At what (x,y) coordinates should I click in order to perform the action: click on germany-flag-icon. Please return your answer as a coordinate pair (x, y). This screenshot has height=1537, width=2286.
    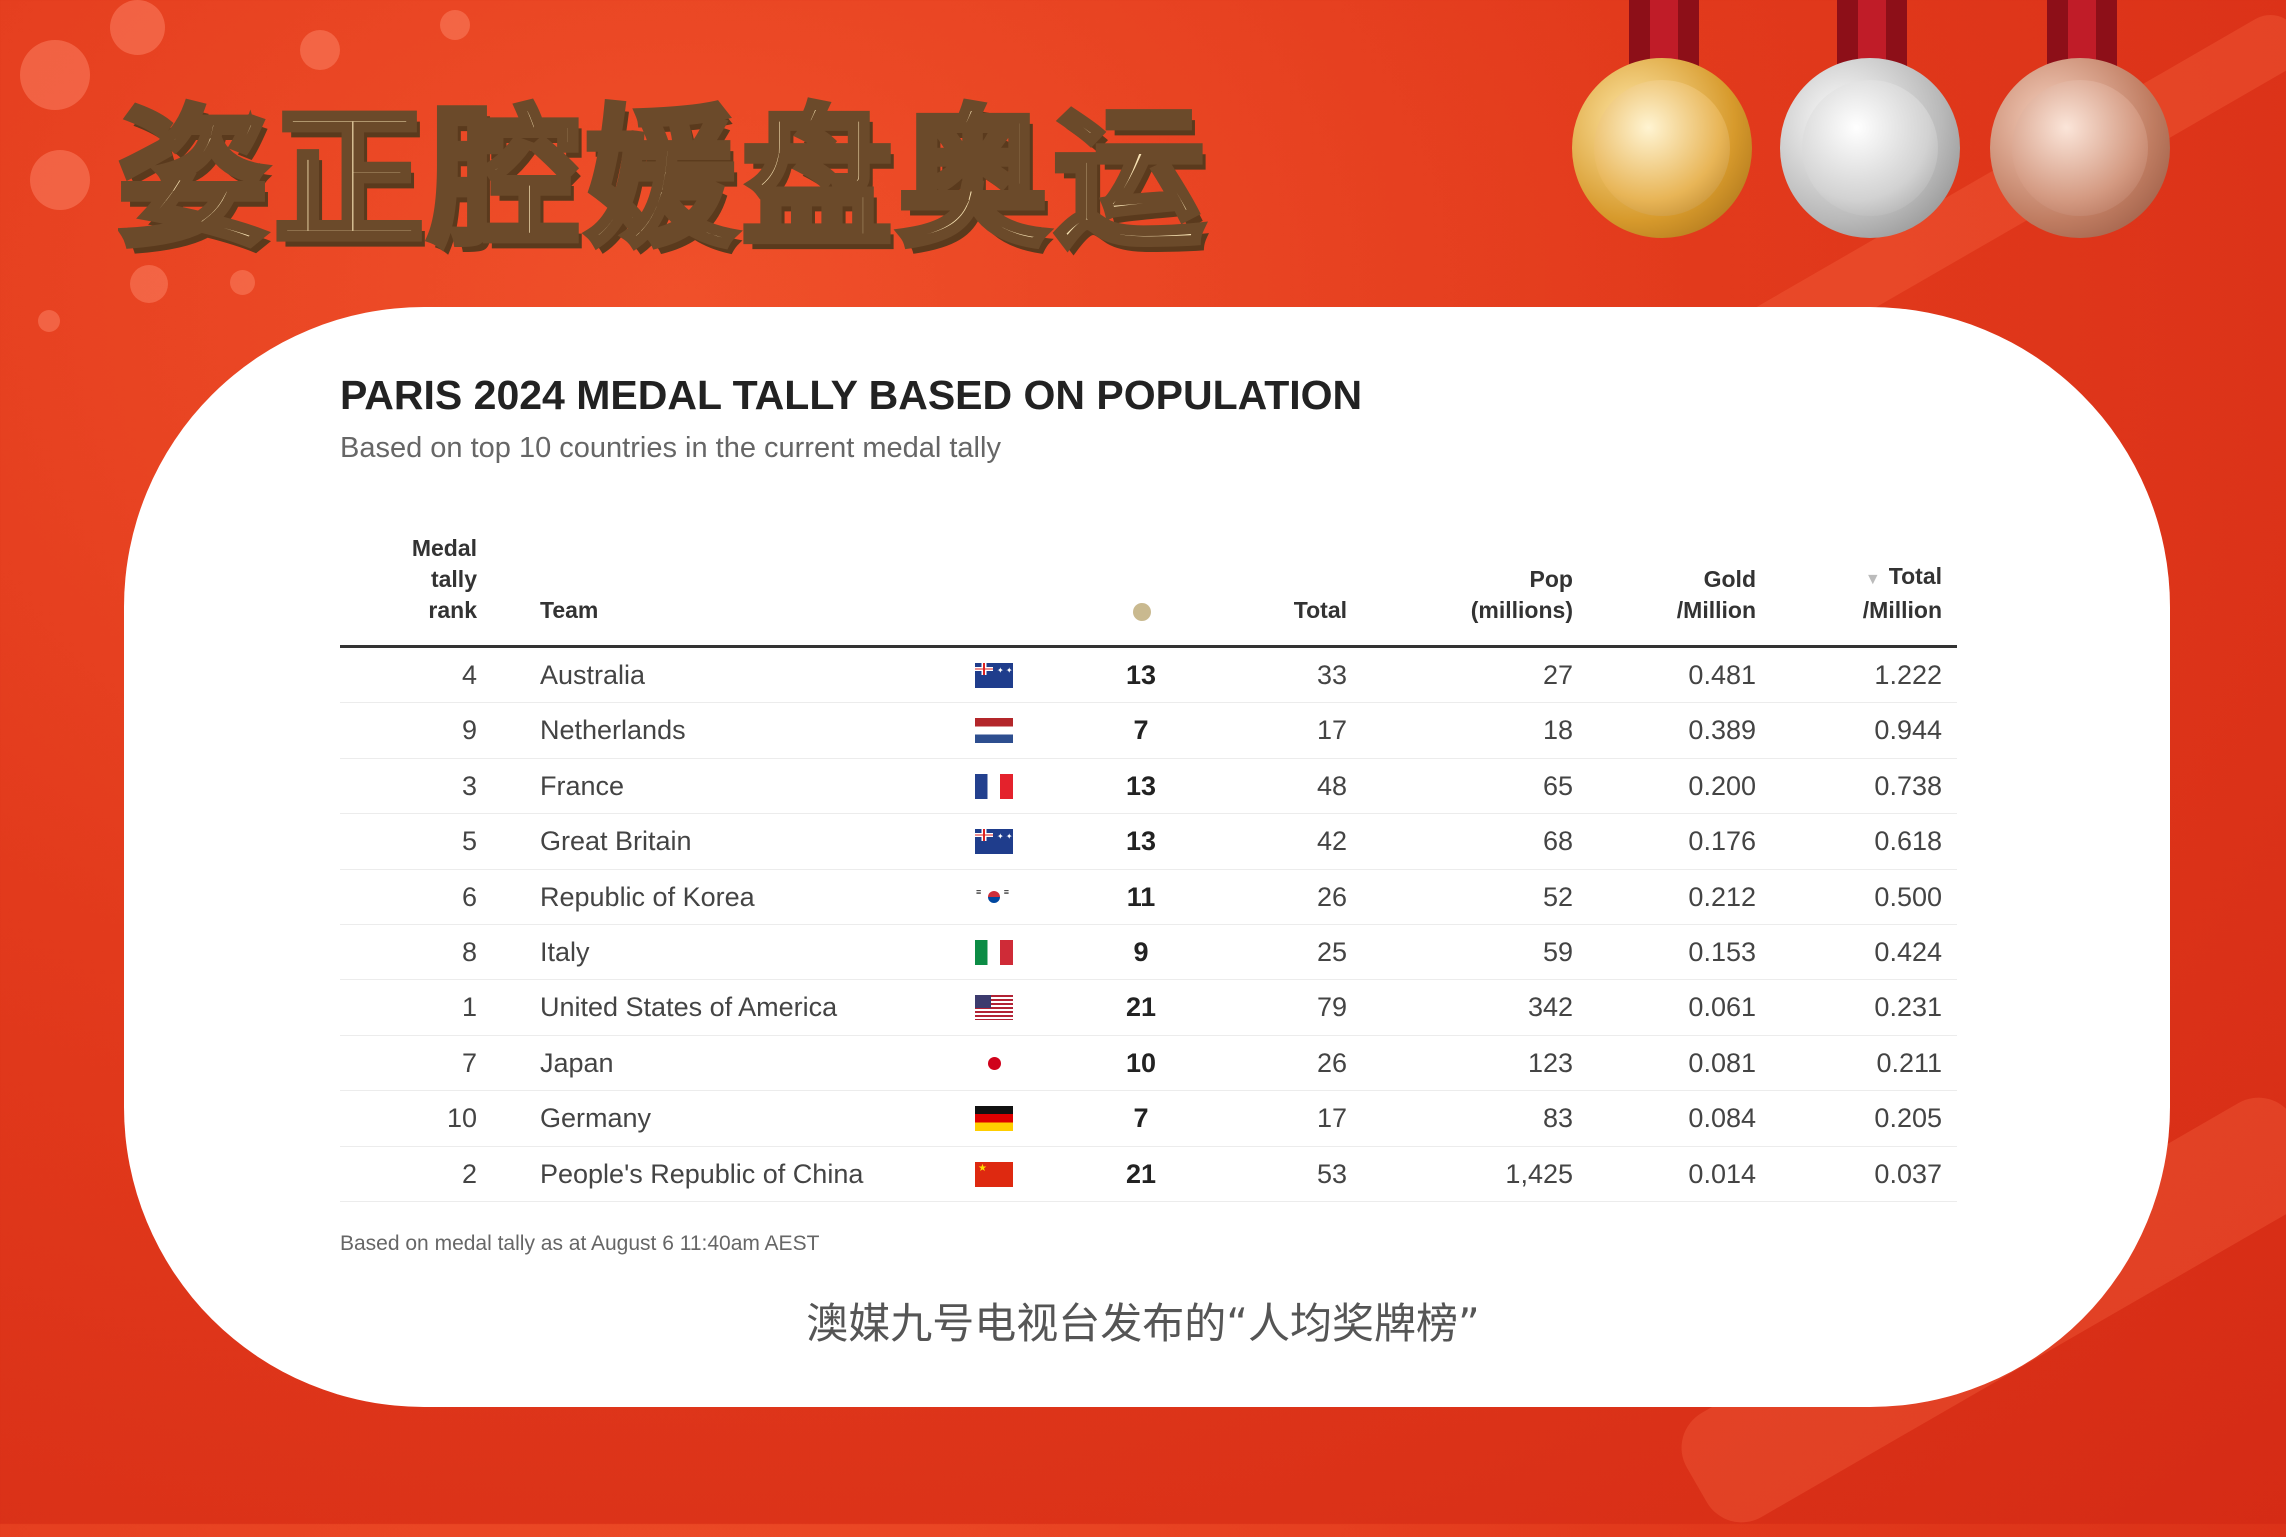
    Looking at the image, I should click on (994, 1119).